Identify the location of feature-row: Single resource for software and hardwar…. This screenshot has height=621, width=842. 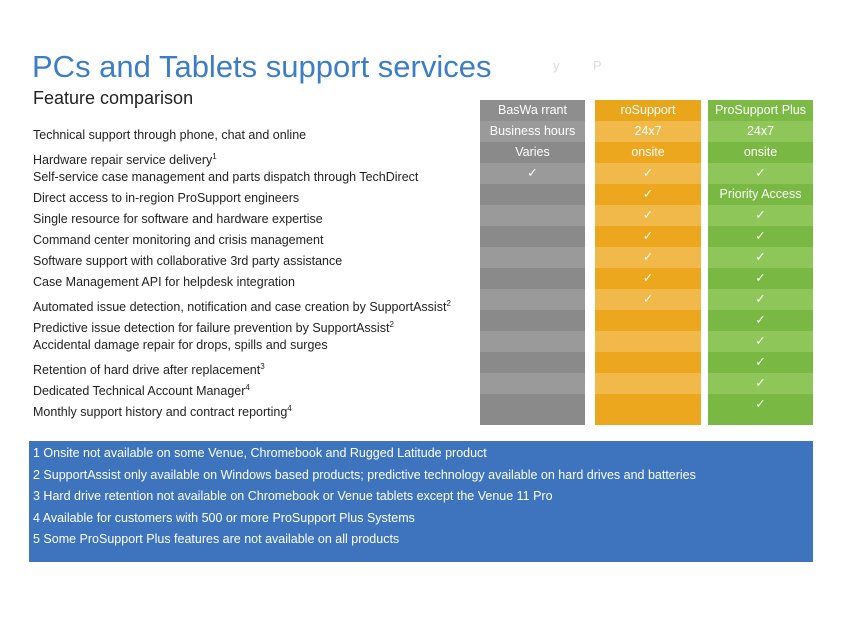
(255, 219).